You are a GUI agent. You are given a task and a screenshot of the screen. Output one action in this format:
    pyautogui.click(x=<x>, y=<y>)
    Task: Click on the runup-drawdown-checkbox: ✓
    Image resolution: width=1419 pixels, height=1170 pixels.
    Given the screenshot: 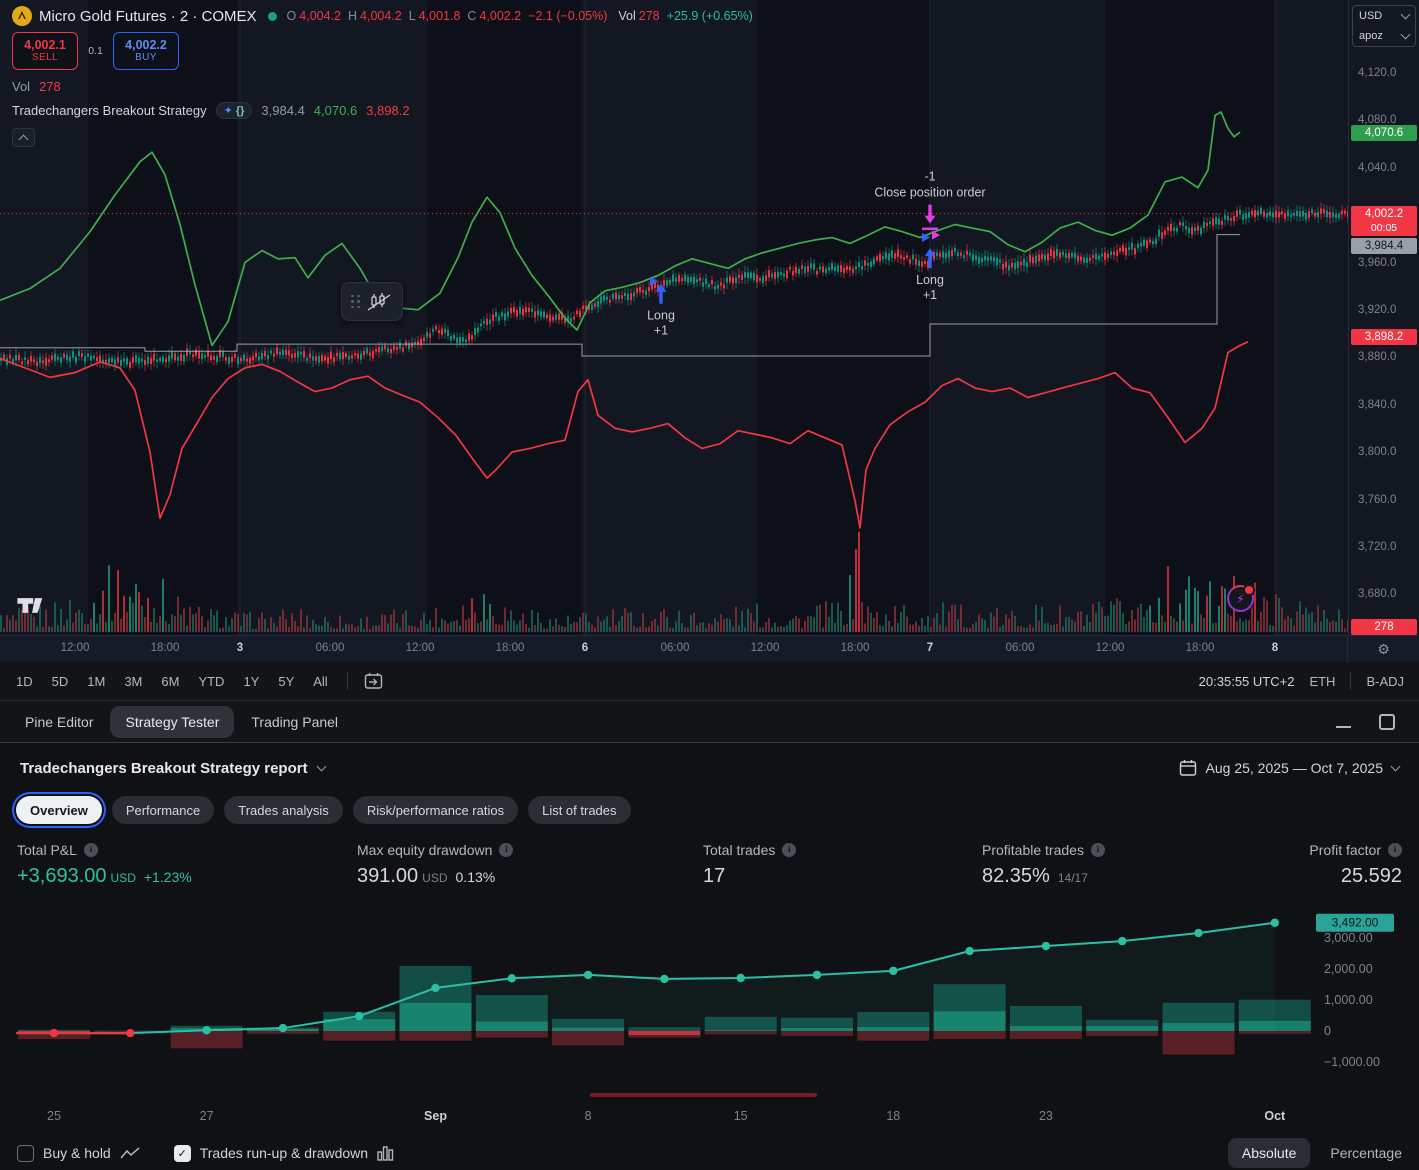 What is the action you would take?
    pyautogui.click(x=182, y=1153)
    